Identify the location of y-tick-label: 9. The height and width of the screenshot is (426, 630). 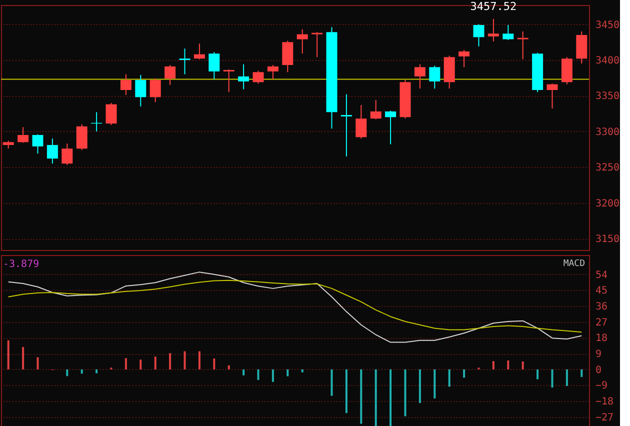
(599, 354).